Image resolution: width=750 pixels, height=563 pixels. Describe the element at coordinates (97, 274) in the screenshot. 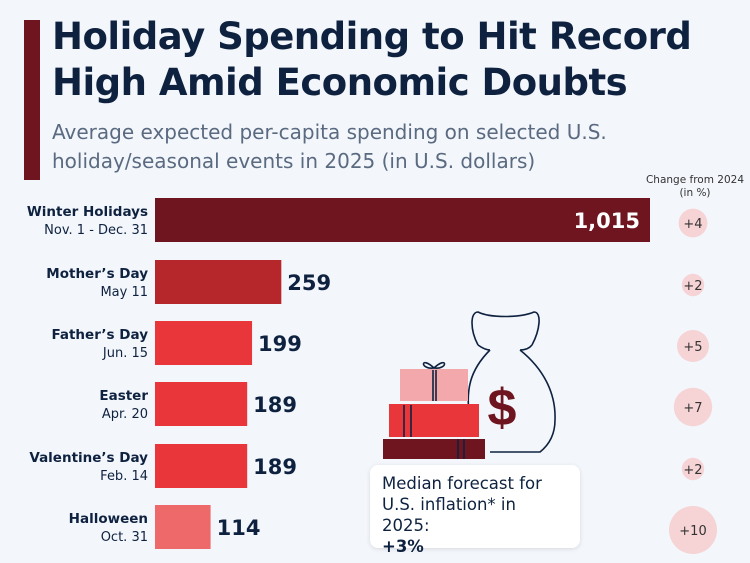

I see `category-label: Mother’s Day` at that location.